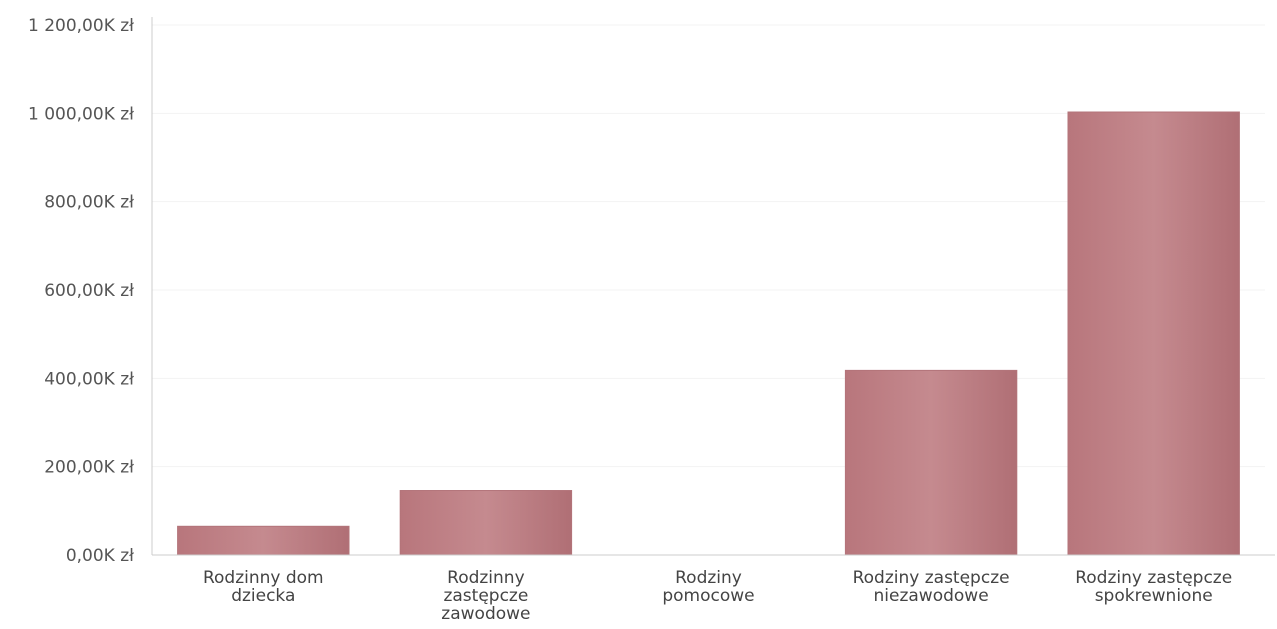 This screenshot has width=1277, height=629. Describe the element at coordinates (1153, 587) in the screenshot. I see `x-tick-label: Rodziny zastępcze spokrewnione` at that location.